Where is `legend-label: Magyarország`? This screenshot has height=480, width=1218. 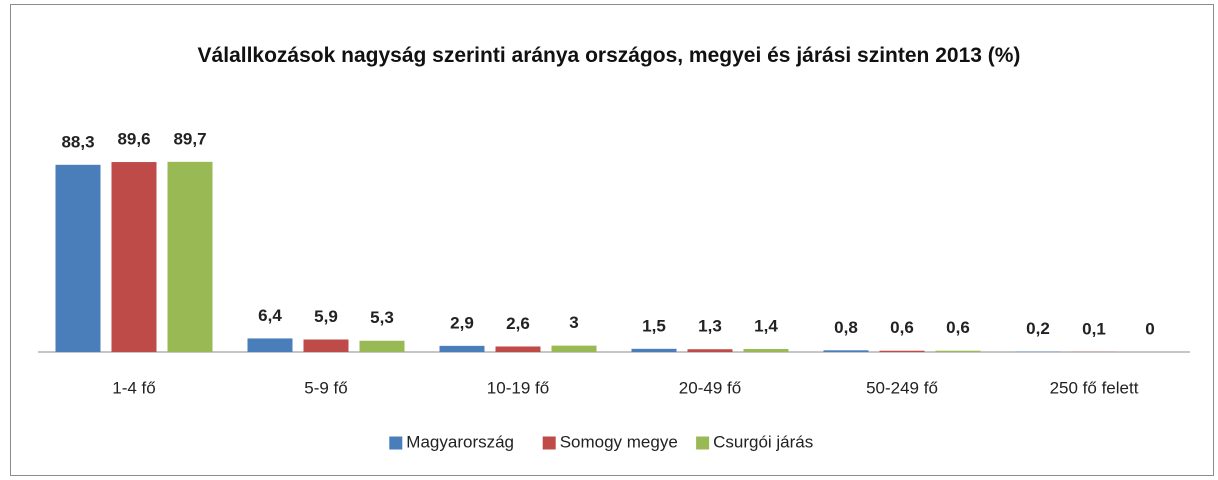 legend-label: Magyarország is located at coordinates (460, 441).